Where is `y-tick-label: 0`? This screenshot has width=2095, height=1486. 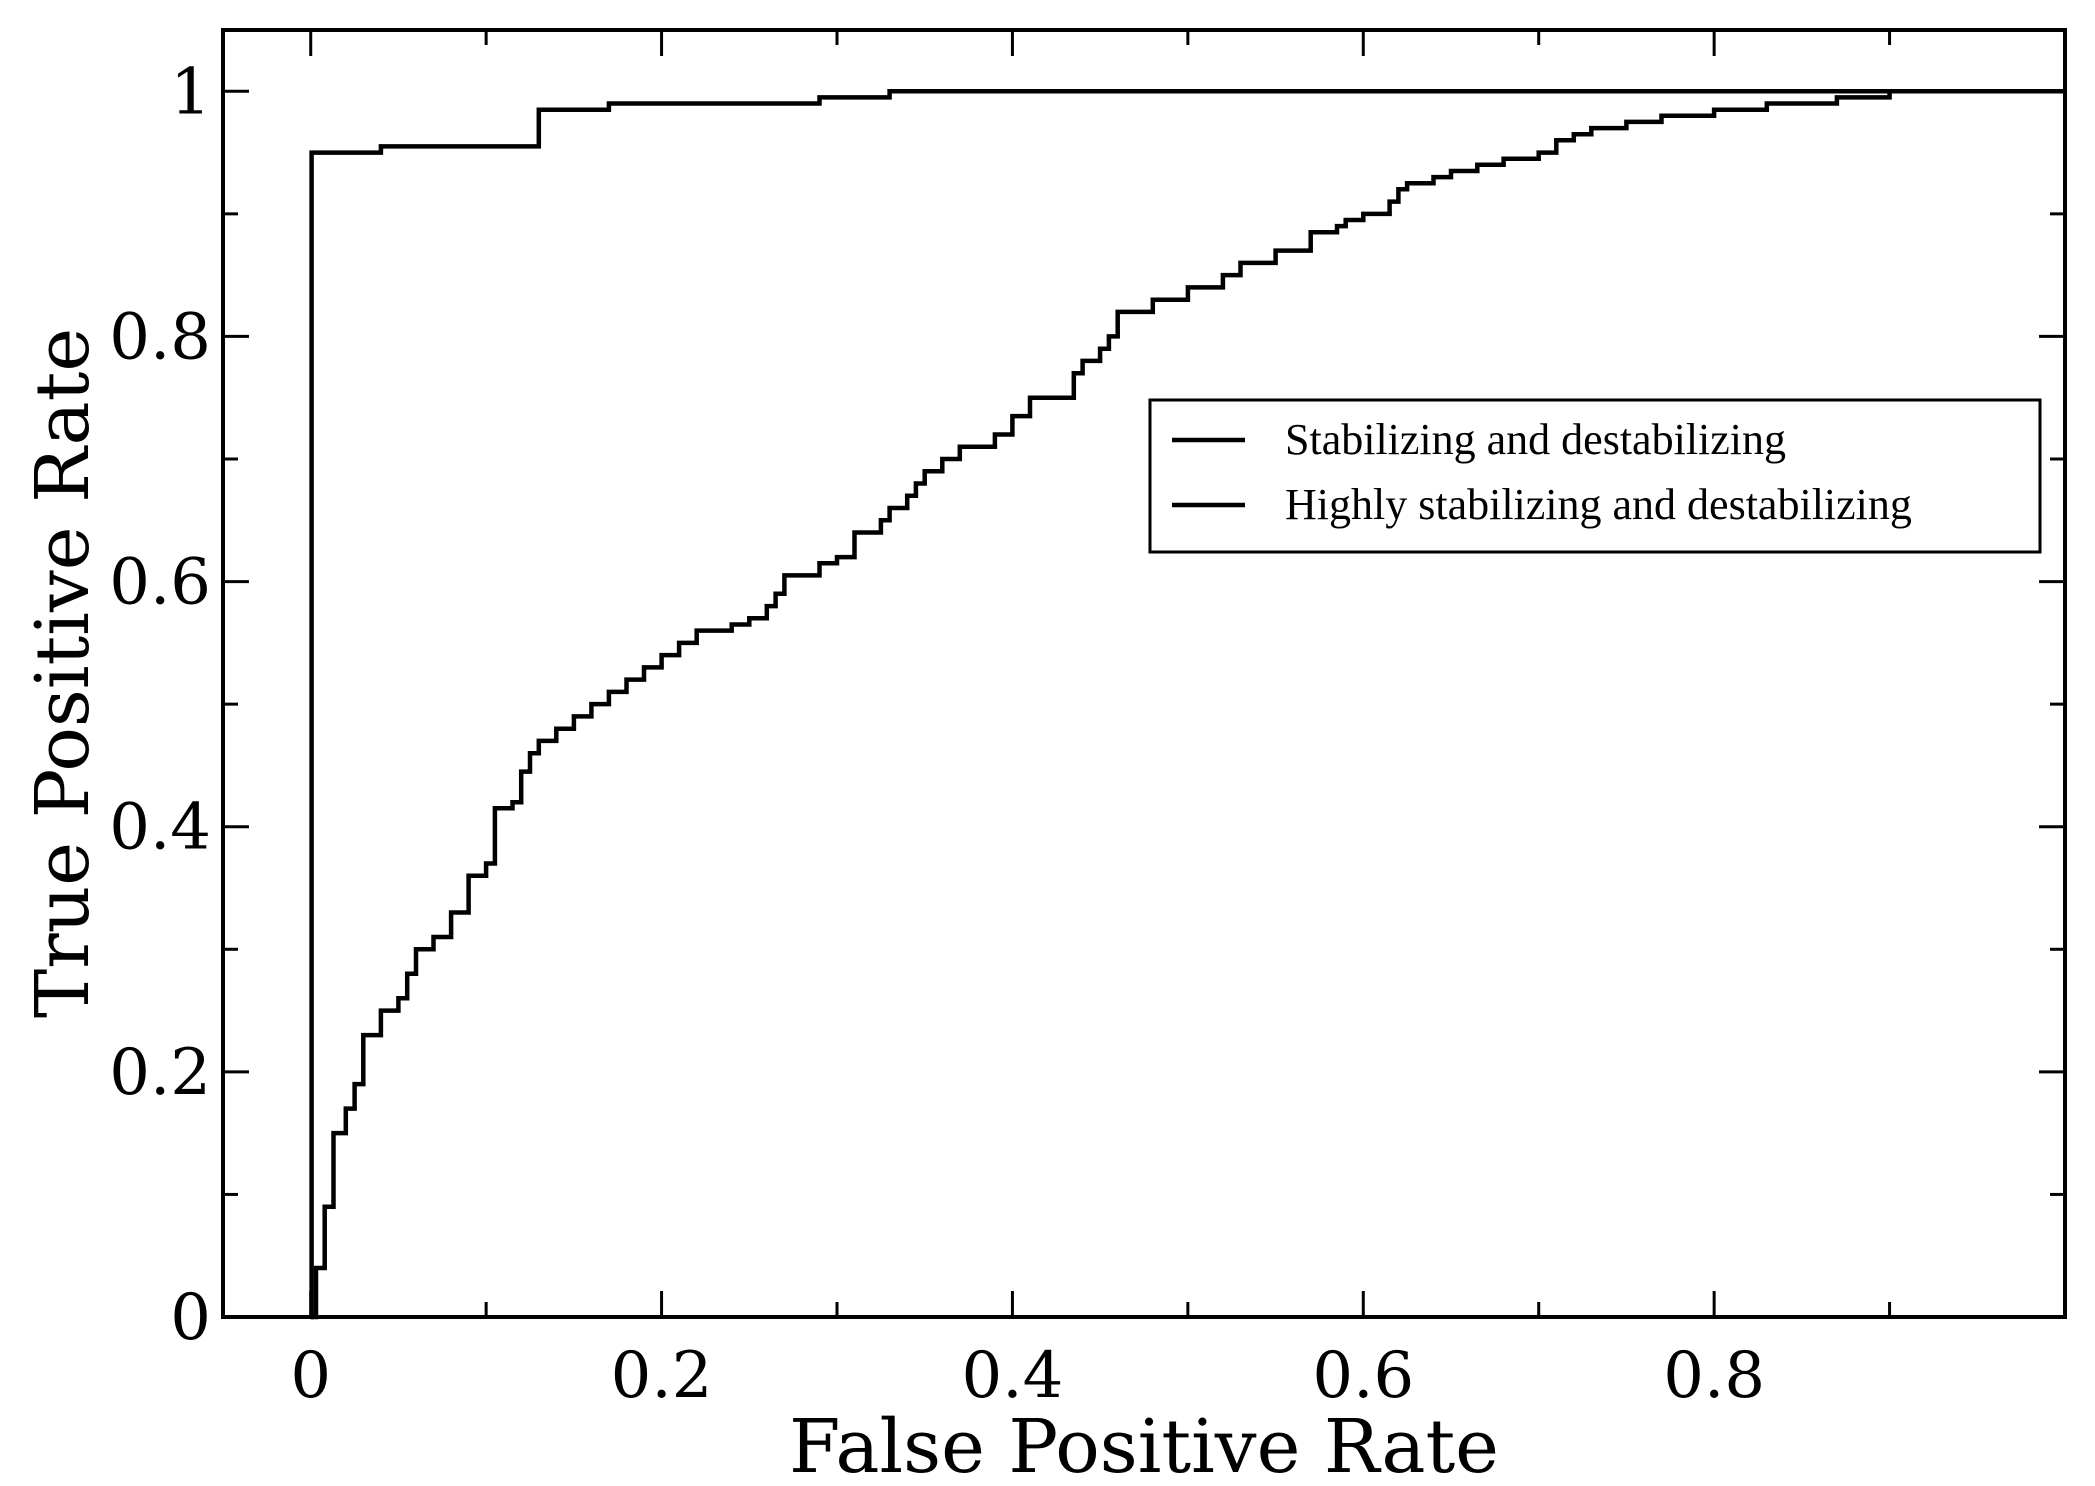
y-tick-label: 0 is located at coordinates (190, 1318).